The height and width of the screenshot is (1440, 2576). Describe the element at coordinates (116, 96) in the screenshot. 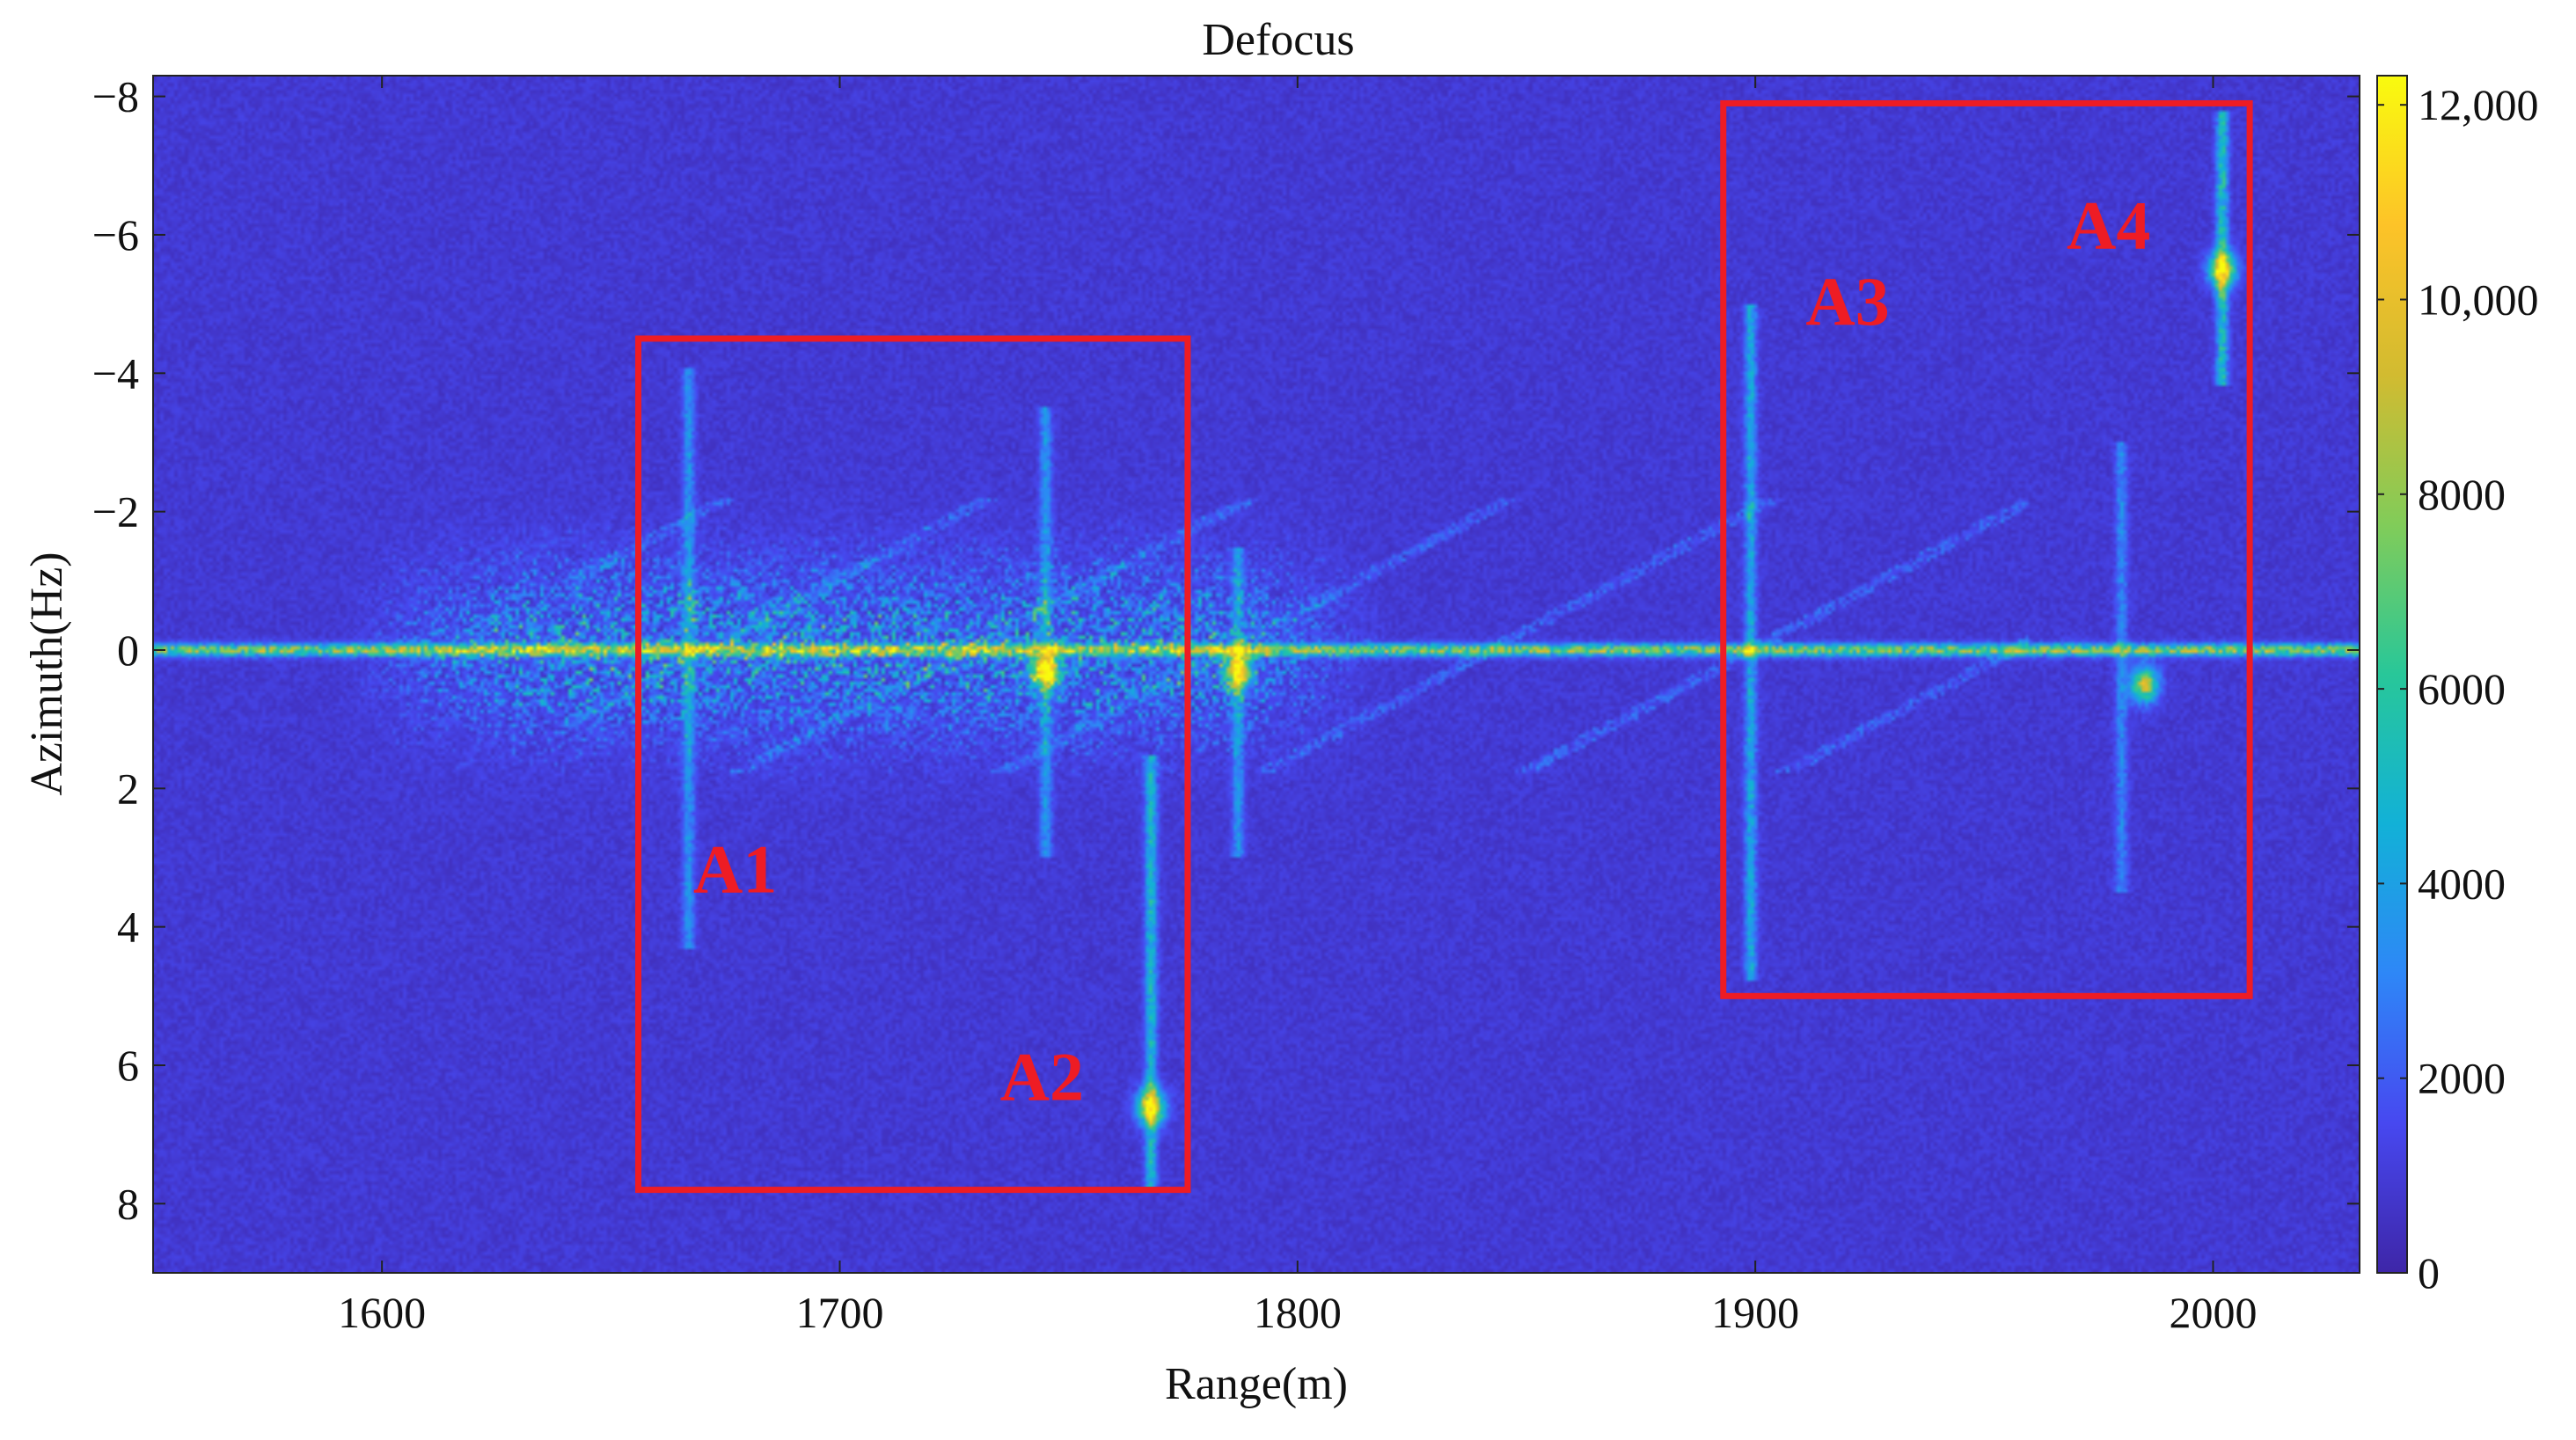

I see `y-tick-label: −8` at that location.